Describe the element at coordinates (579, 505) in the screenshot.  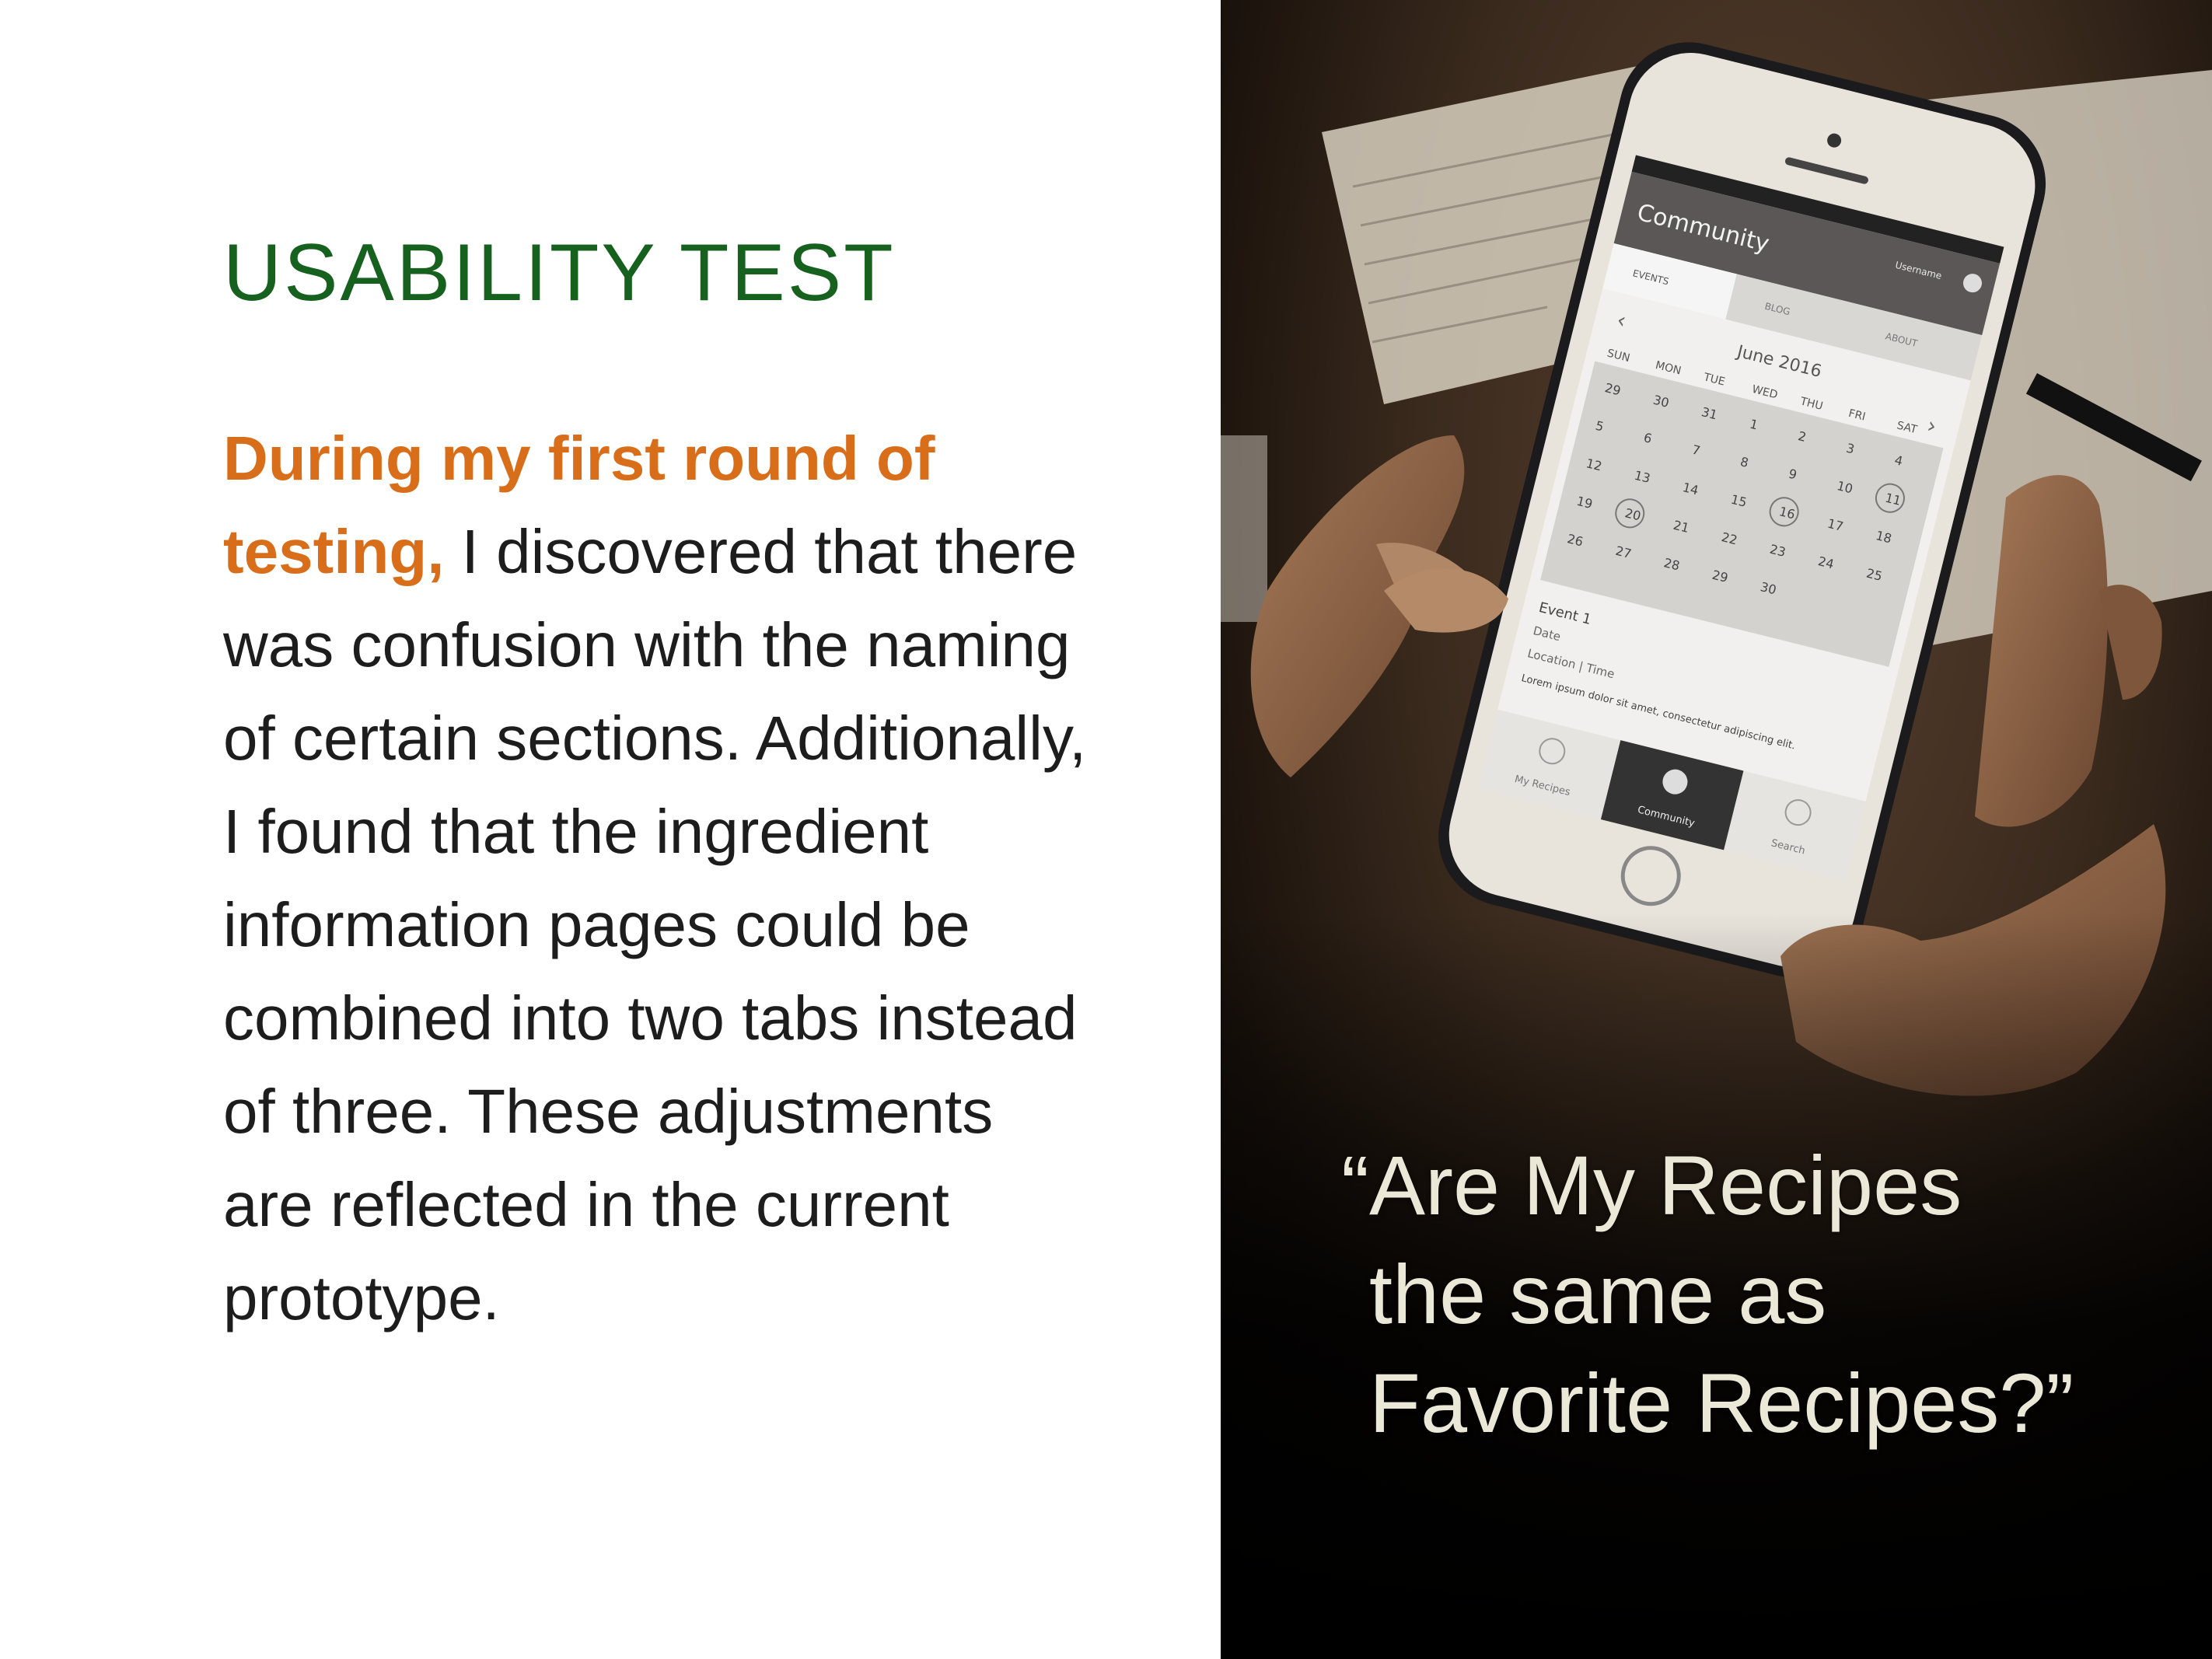
I see `highlighted-phrase: During my first round of testing,` at that location.